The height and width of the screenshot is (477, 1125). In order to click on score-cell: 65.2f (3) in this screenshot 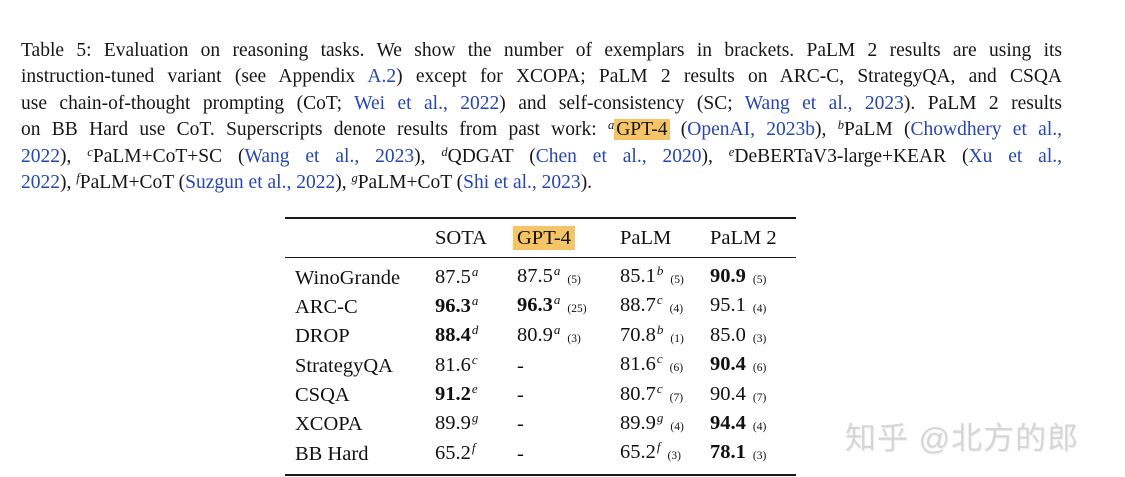, I will do `click(665, 457)`.